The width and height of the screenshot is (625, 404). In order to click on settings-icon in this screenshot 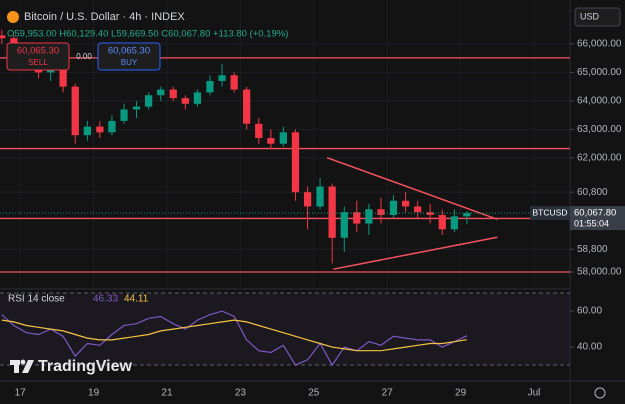, I will do `click(600, 393)`.